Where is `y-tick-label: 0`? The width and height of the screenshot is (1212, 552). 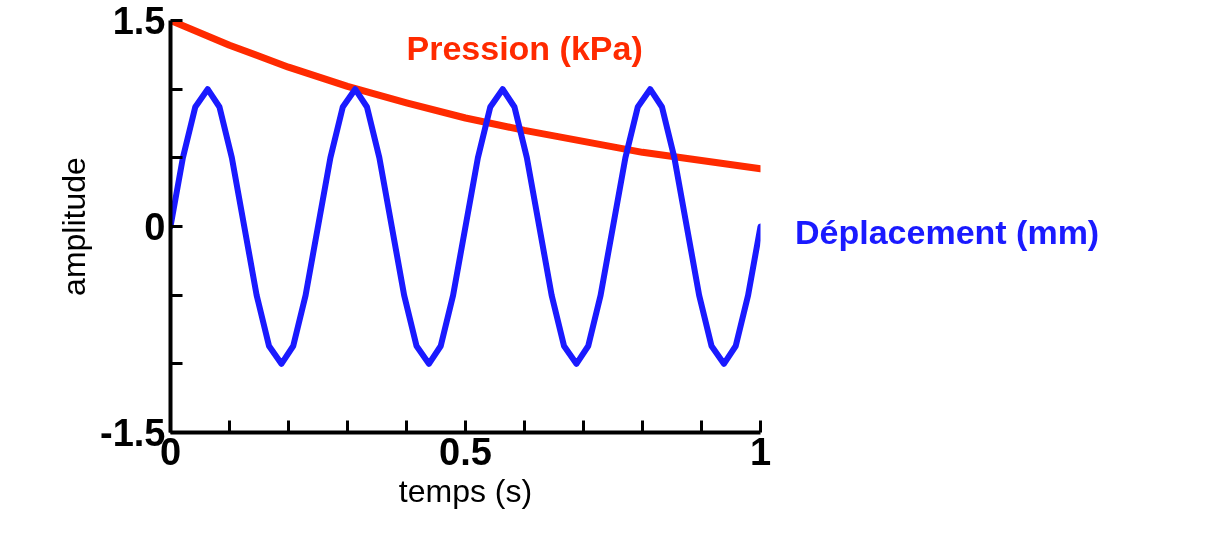 y-tick-label: 0 is located at coordinates (155, 227).